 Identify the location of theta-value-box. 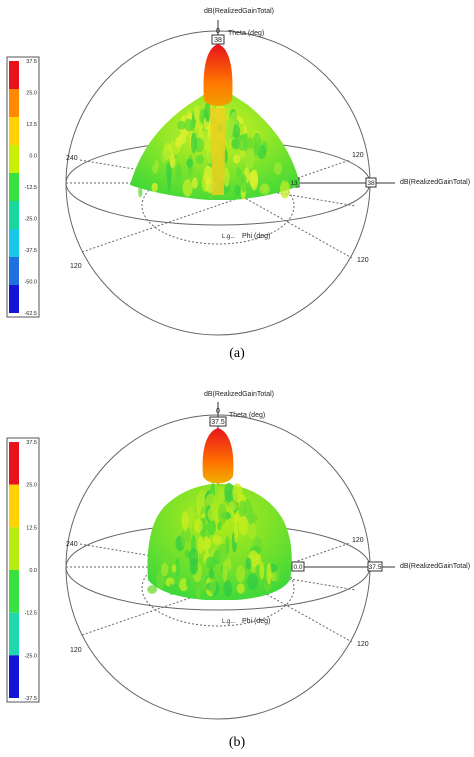
(218, 421).